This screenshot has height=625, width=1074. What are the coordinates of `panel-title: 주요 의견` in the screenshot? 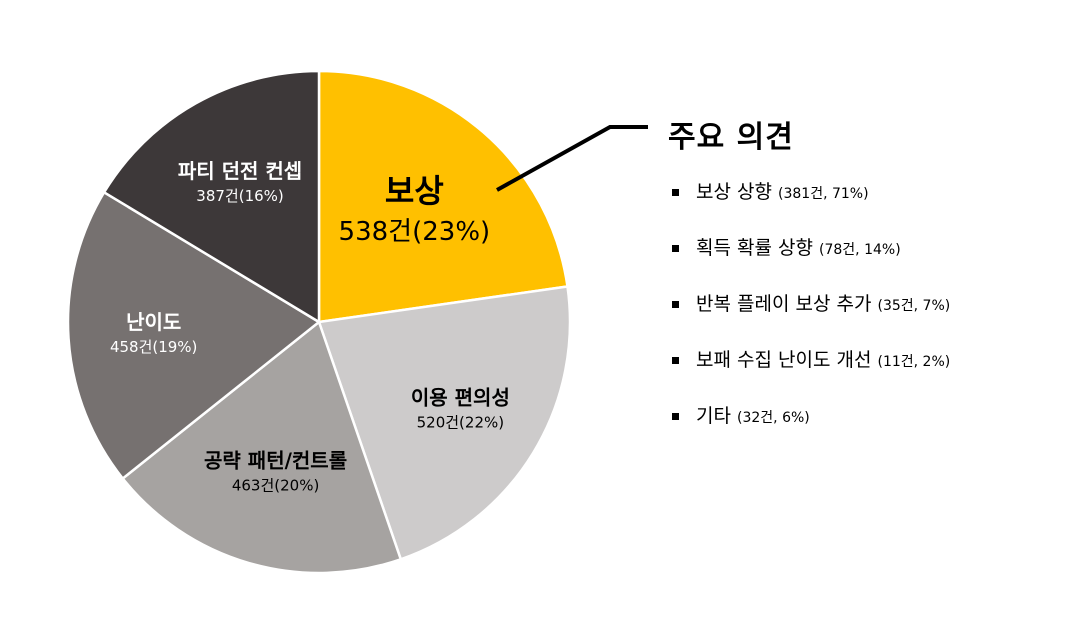 It's located at (731, 137).